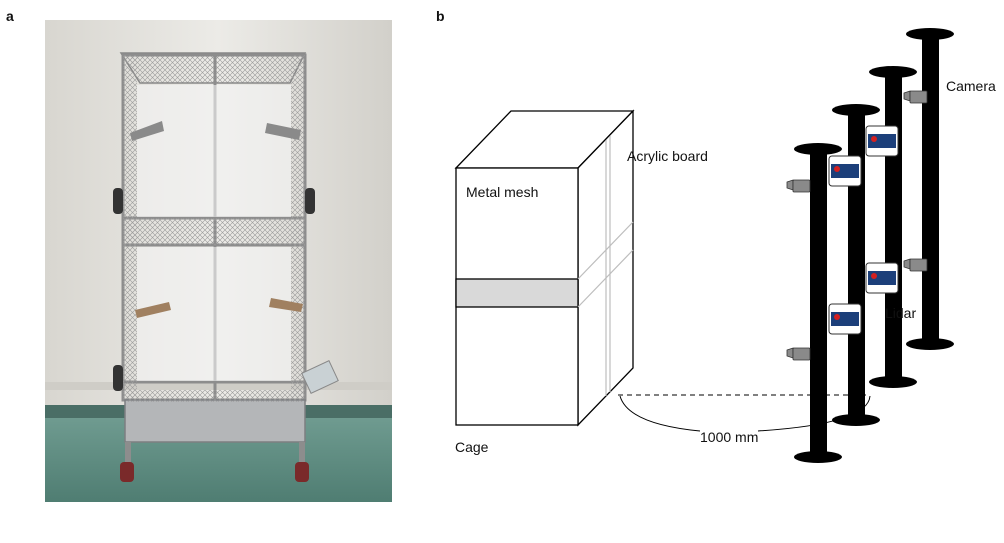 The image size is (1004, 543). I want to click on wall-rail, so click(218, 386).